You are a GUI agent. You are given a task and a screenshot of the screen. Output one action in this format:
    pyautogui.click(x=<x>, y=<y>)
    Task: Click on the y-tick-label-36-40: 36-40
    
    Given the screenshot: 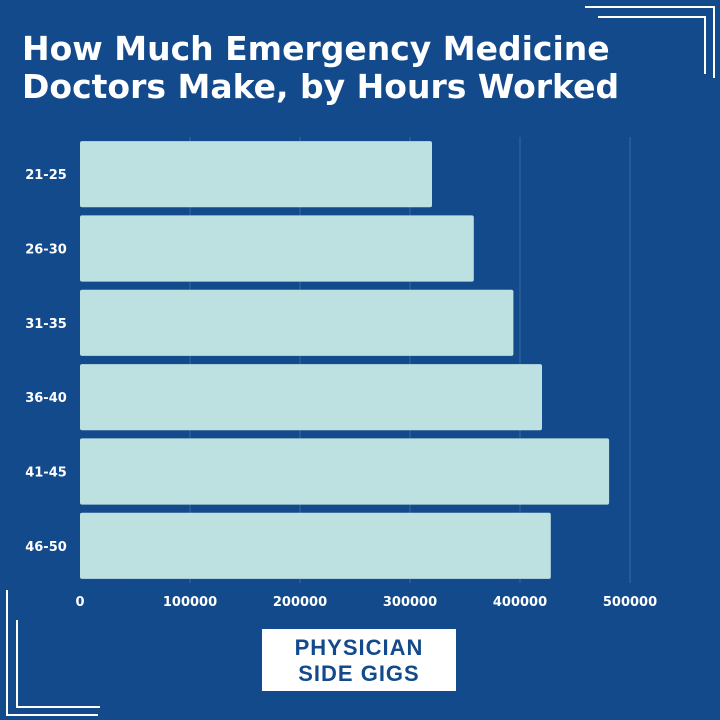 What is the action you would take?
    pyautogui.click(x=46, y=398)
    